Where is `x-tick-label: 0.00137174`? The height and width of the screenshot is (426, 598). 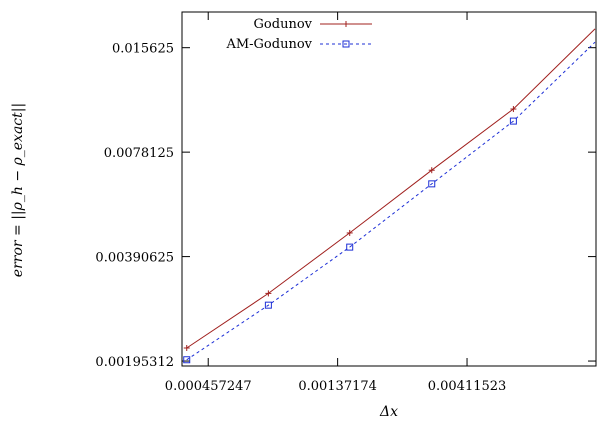 x-tick-label: 0.00137174 is located at coordinates (337, 386).